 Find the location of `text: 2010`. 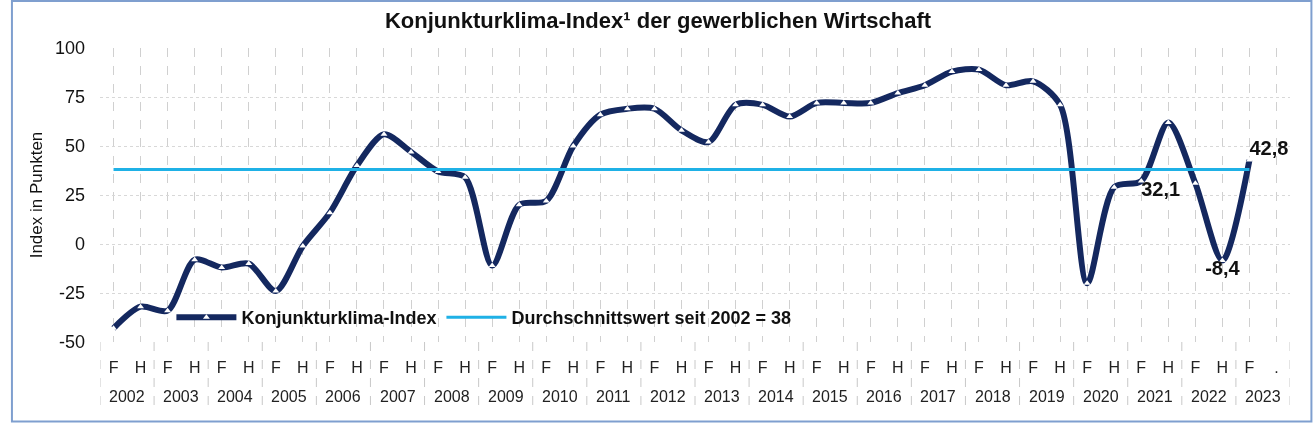

text: 2010 is located at coordinates (560, 396).